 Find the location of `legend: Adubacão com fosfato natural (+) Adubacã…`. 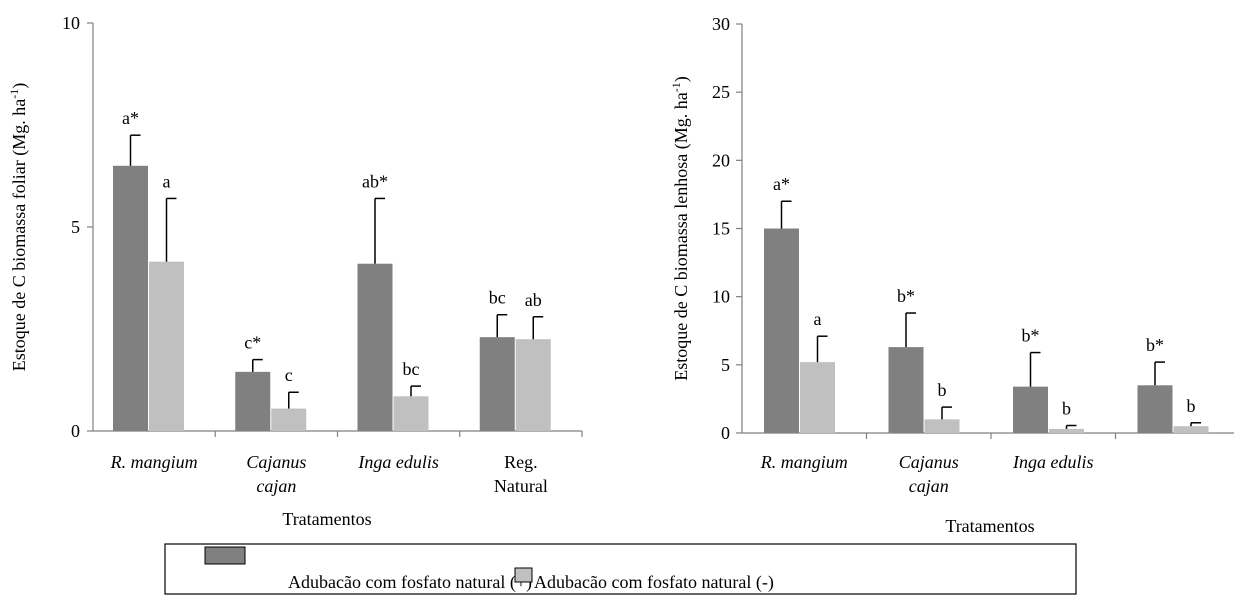

legend: Adubacão com fosfato natural (+) Adubacã… is located at coordinates (620, 569).